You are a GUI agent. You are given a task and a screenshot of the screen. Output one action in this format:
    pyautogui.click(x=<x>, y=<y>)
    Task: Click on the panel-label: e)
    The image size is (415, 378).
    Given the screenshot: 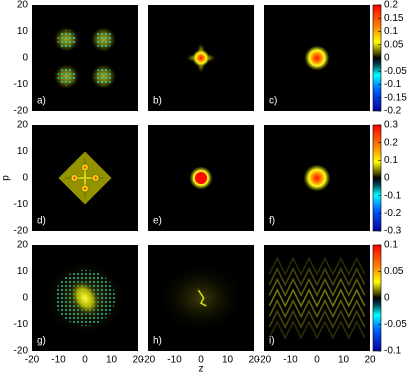 What is the action you would take?
    pyautogui.click(x=157, y=221)
    